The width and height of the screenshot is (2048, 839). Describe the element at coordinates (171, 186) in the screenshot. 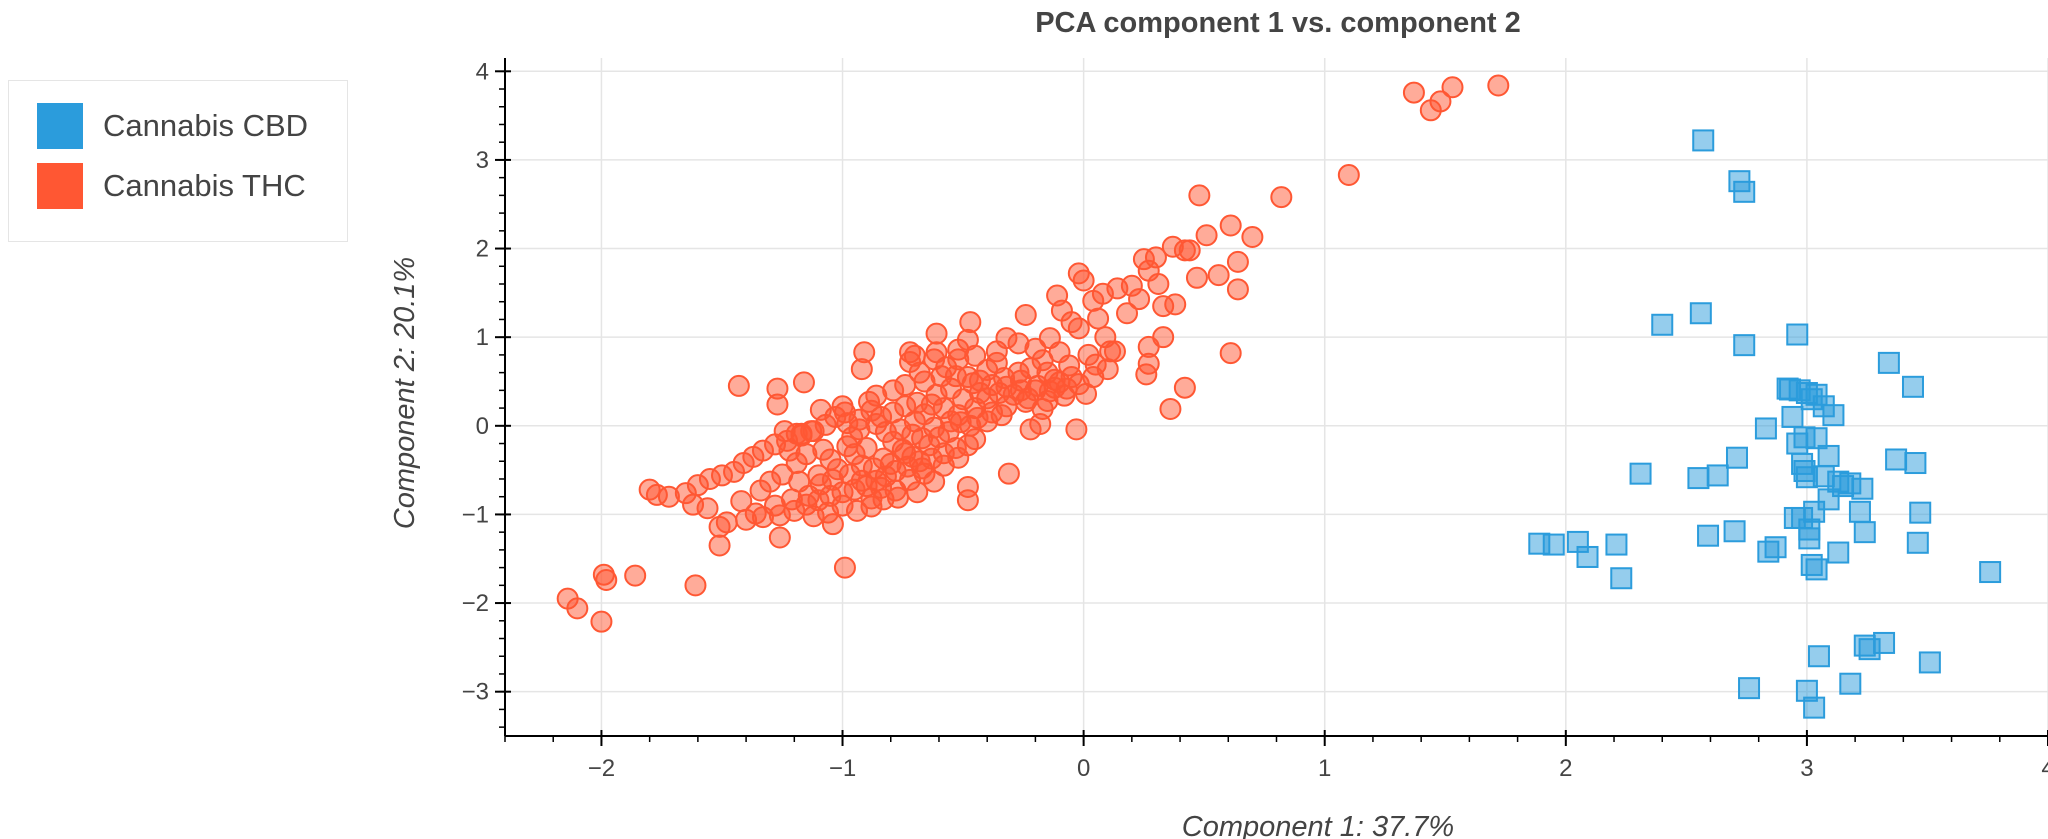

I see `legend-item-thc: Cannabis THC` at that location.